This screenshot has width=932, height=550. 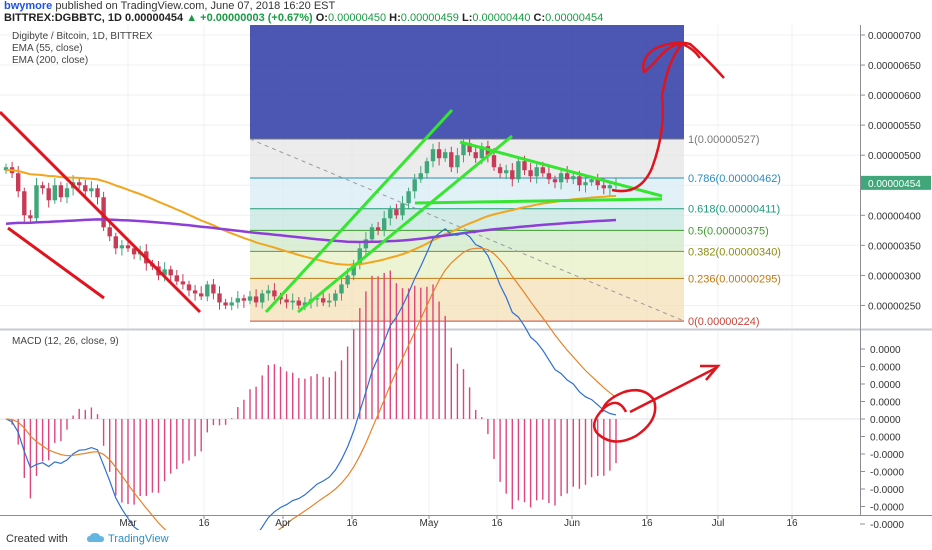 I want to click on time-tick-label: Jul, so click(x=718, y=523).